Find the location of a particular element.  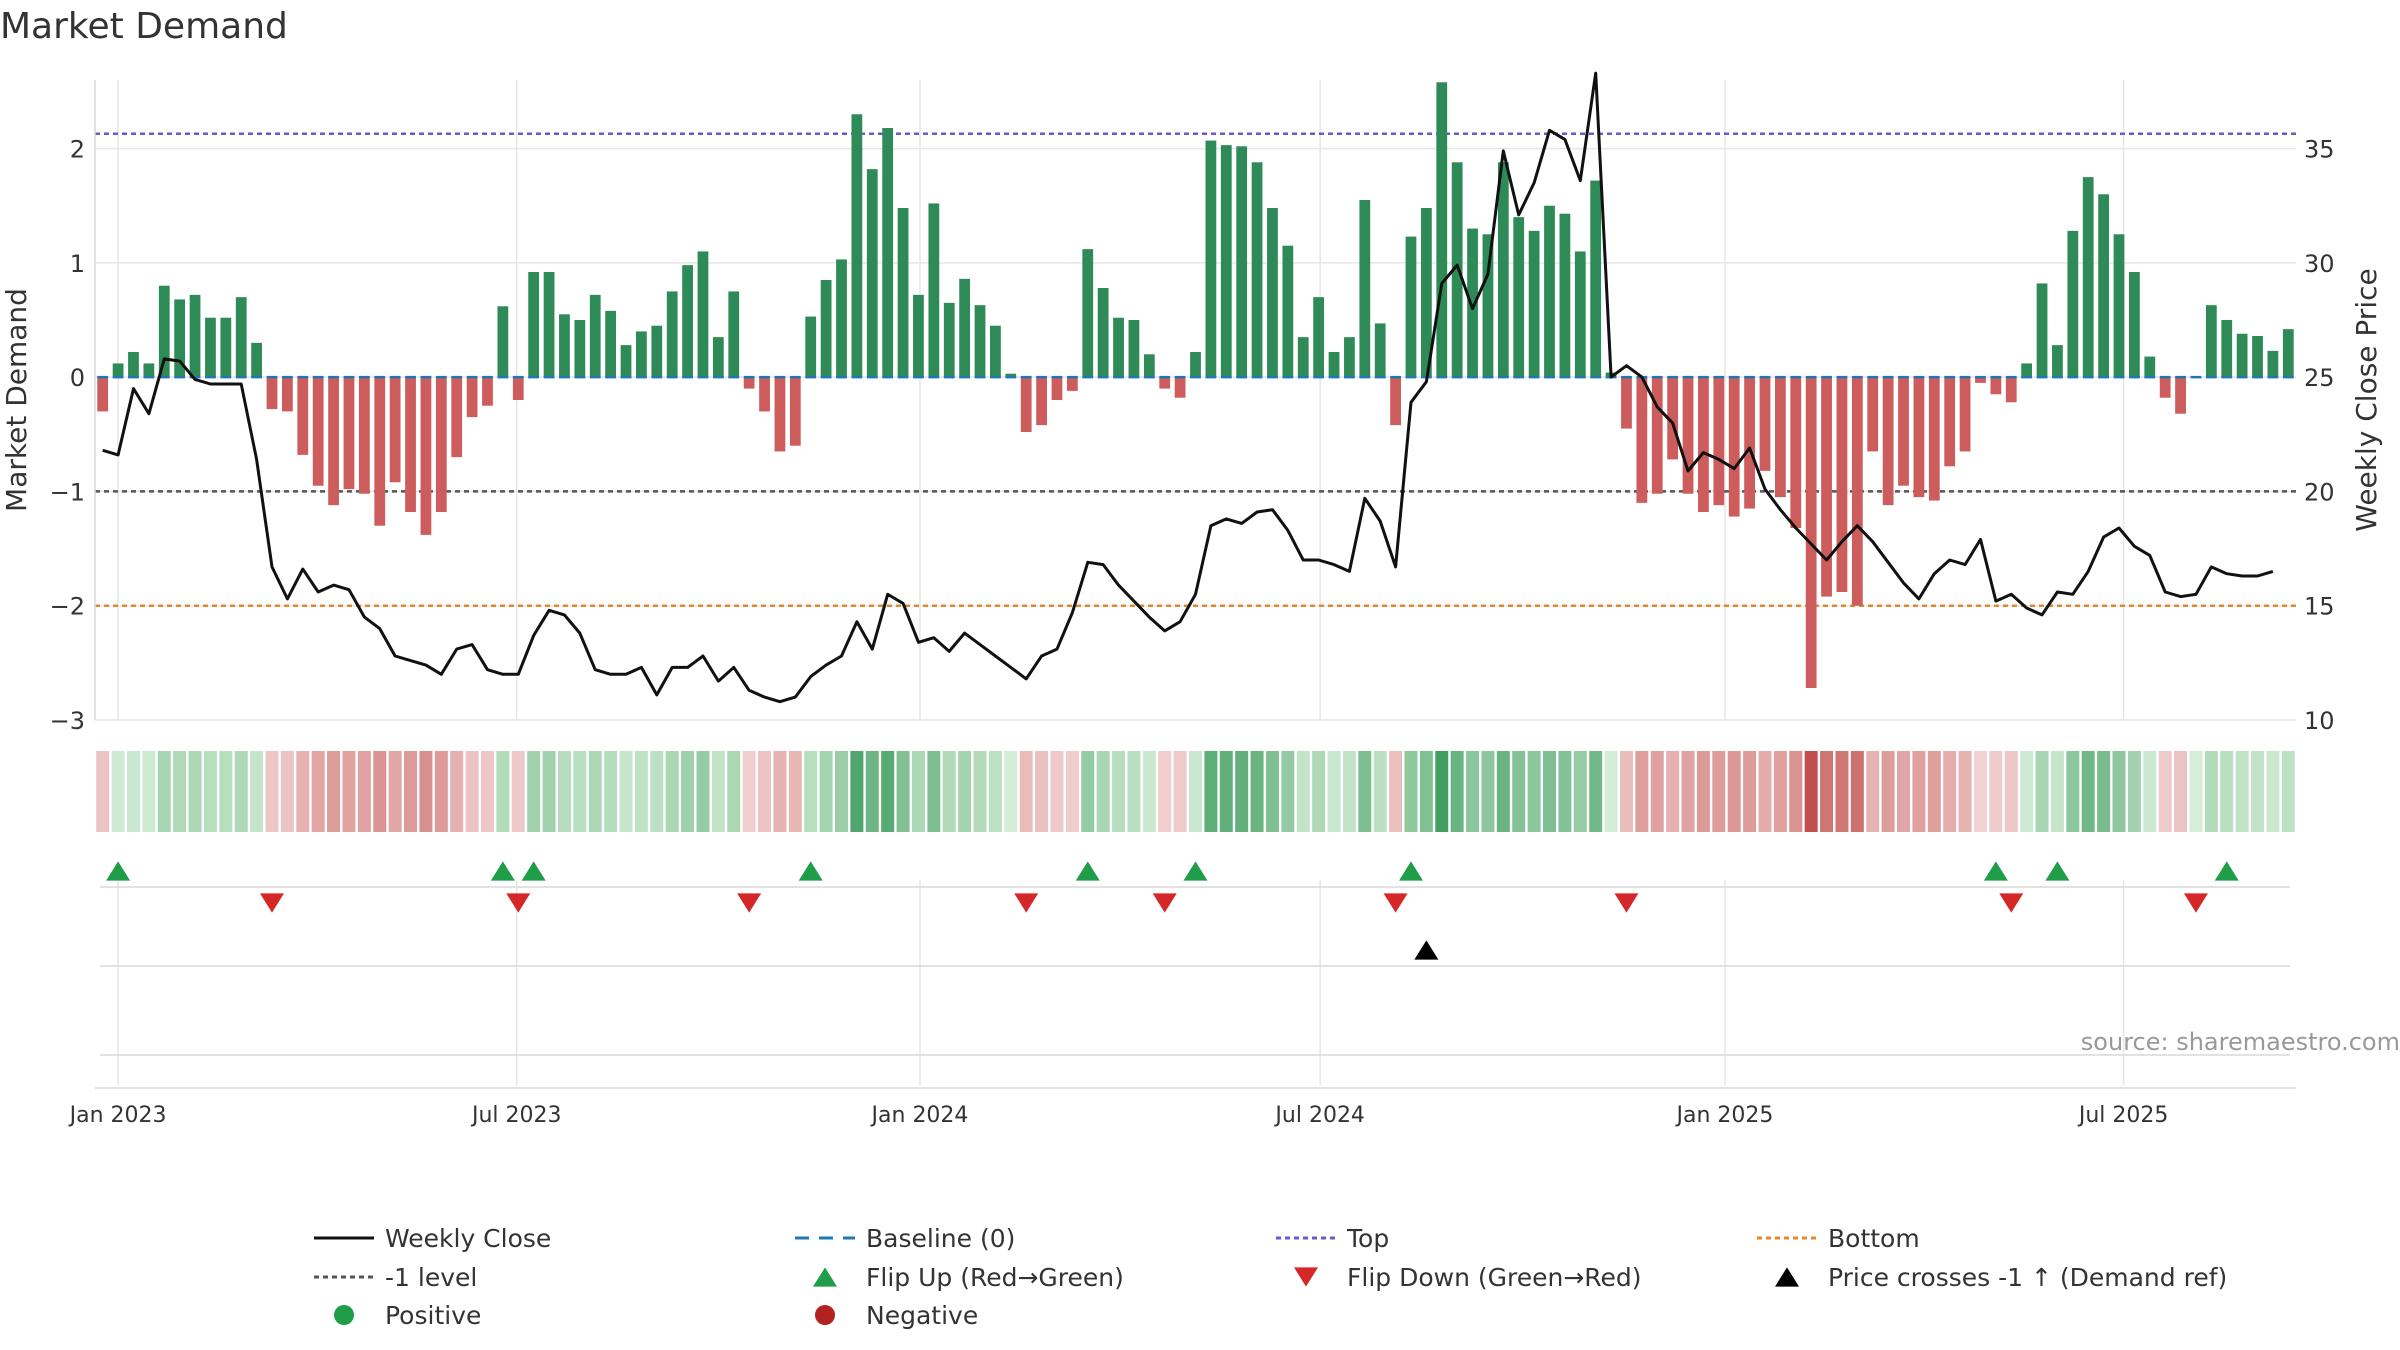

legend-item: Flip Up (Red→Green) is located at coordinates (968, 1277).